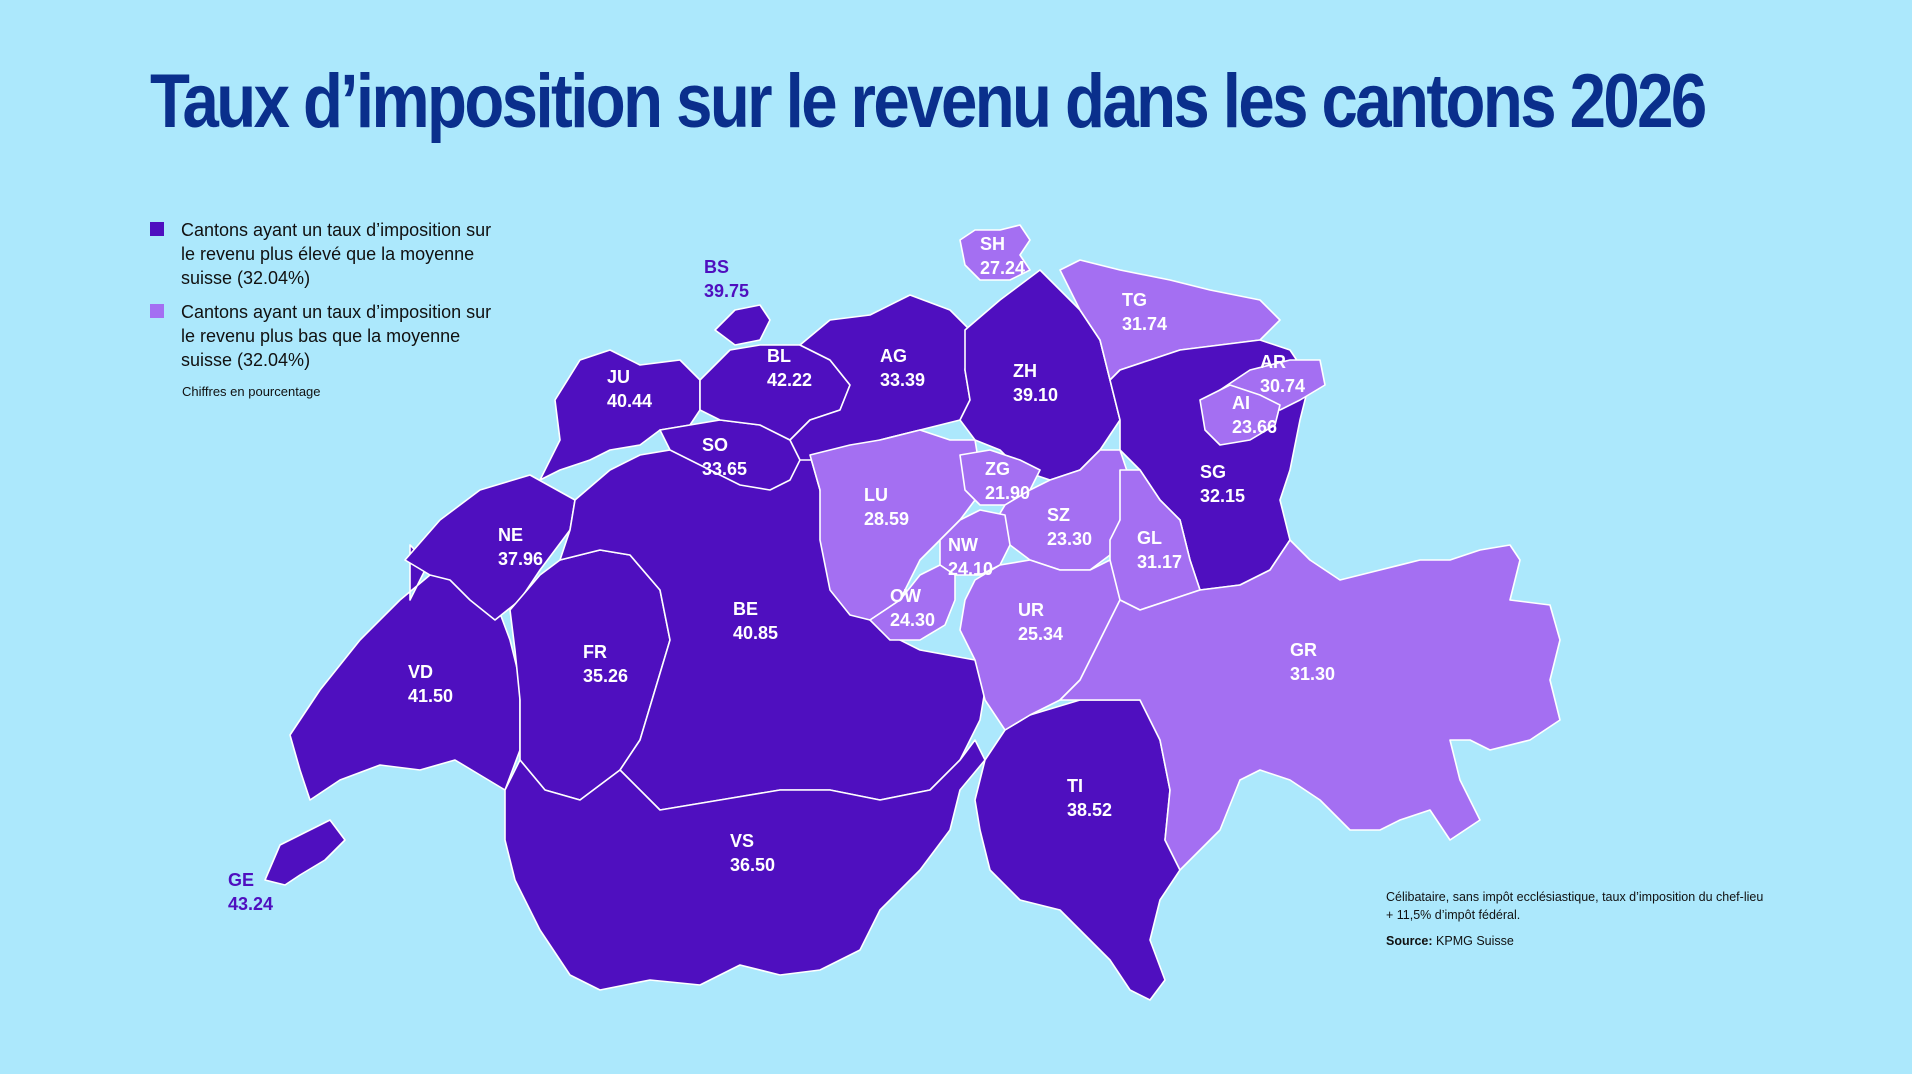  I want to click on canton-label-gr: GR, so click(1303, 650).